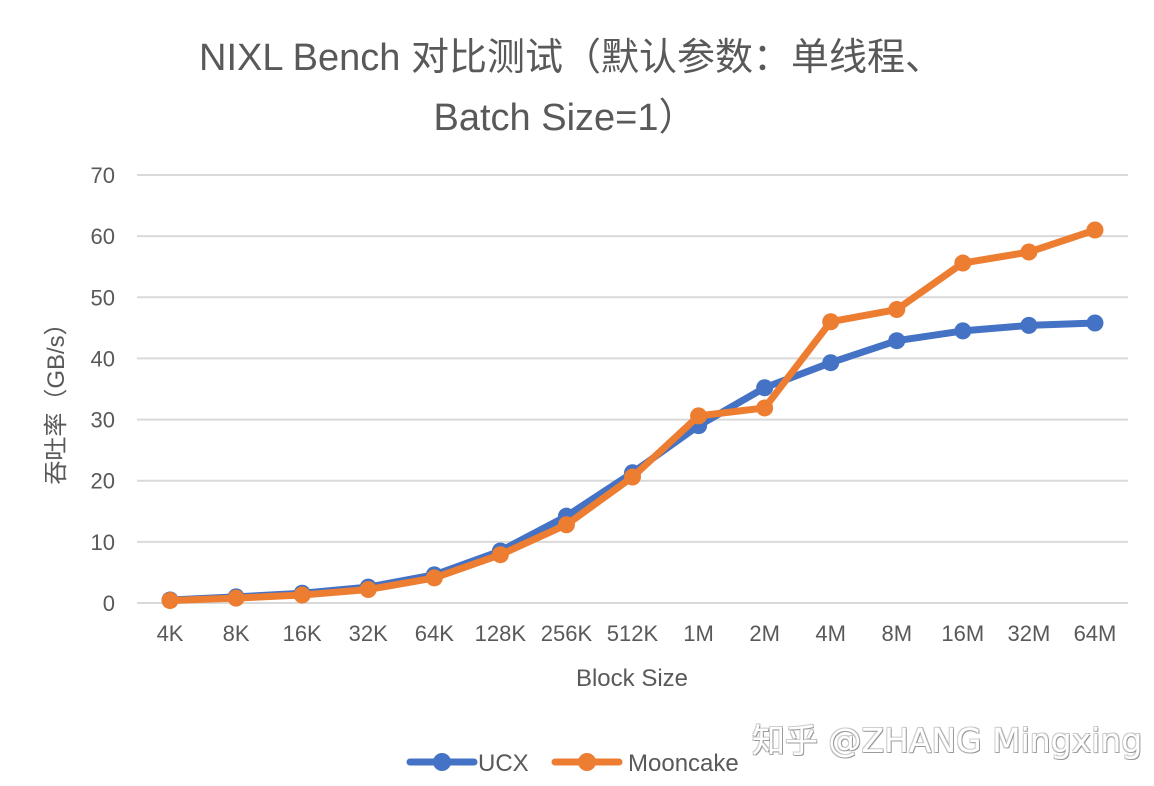 This screenshot has height=786, width=1154. Describe the element at coordinates (170, 633) in the screenshot. I see `x-tick-label: 4K` at that location.